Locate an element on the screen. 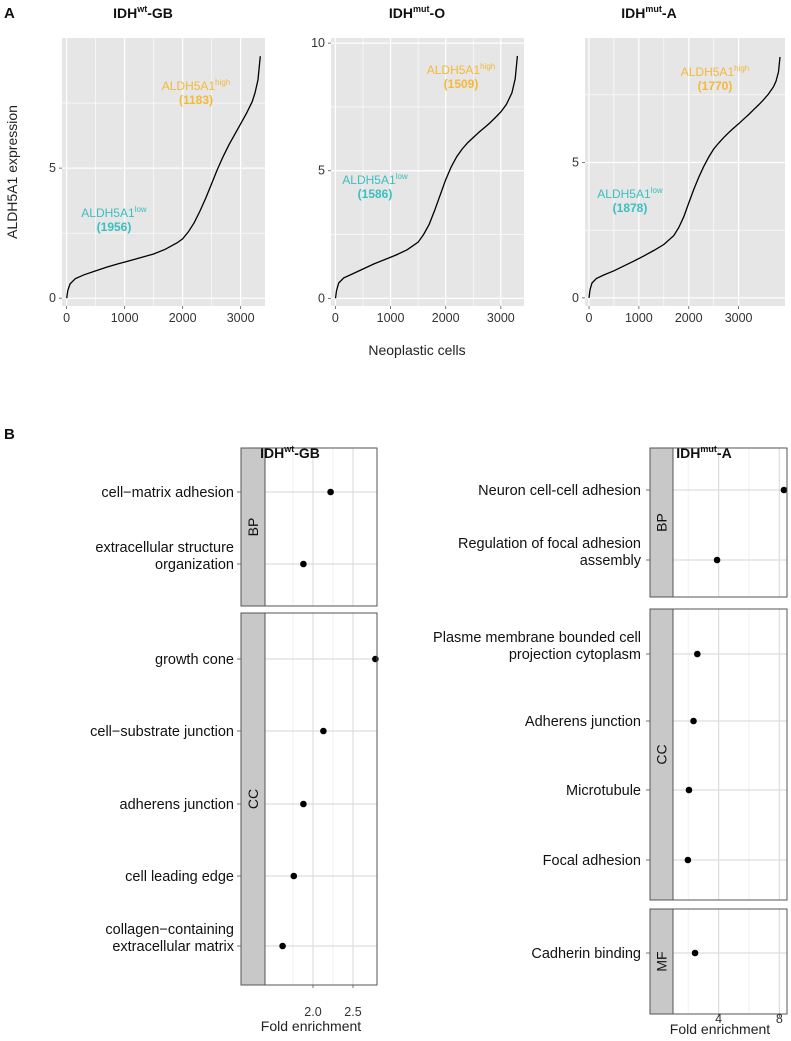 This screenshot has height=1041, width=791. b1-facet-strip-label-CC: CC is located at coordinates (253, 799).